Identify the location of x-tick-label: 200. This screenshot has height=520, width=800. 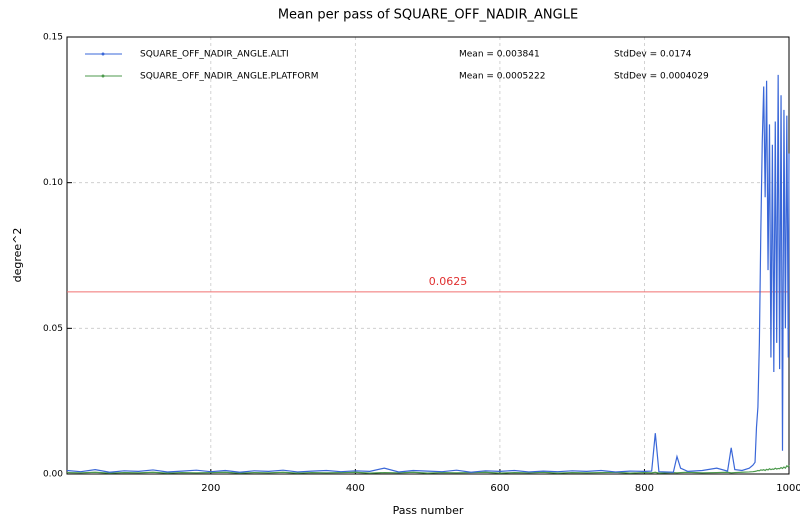
(210, 488).